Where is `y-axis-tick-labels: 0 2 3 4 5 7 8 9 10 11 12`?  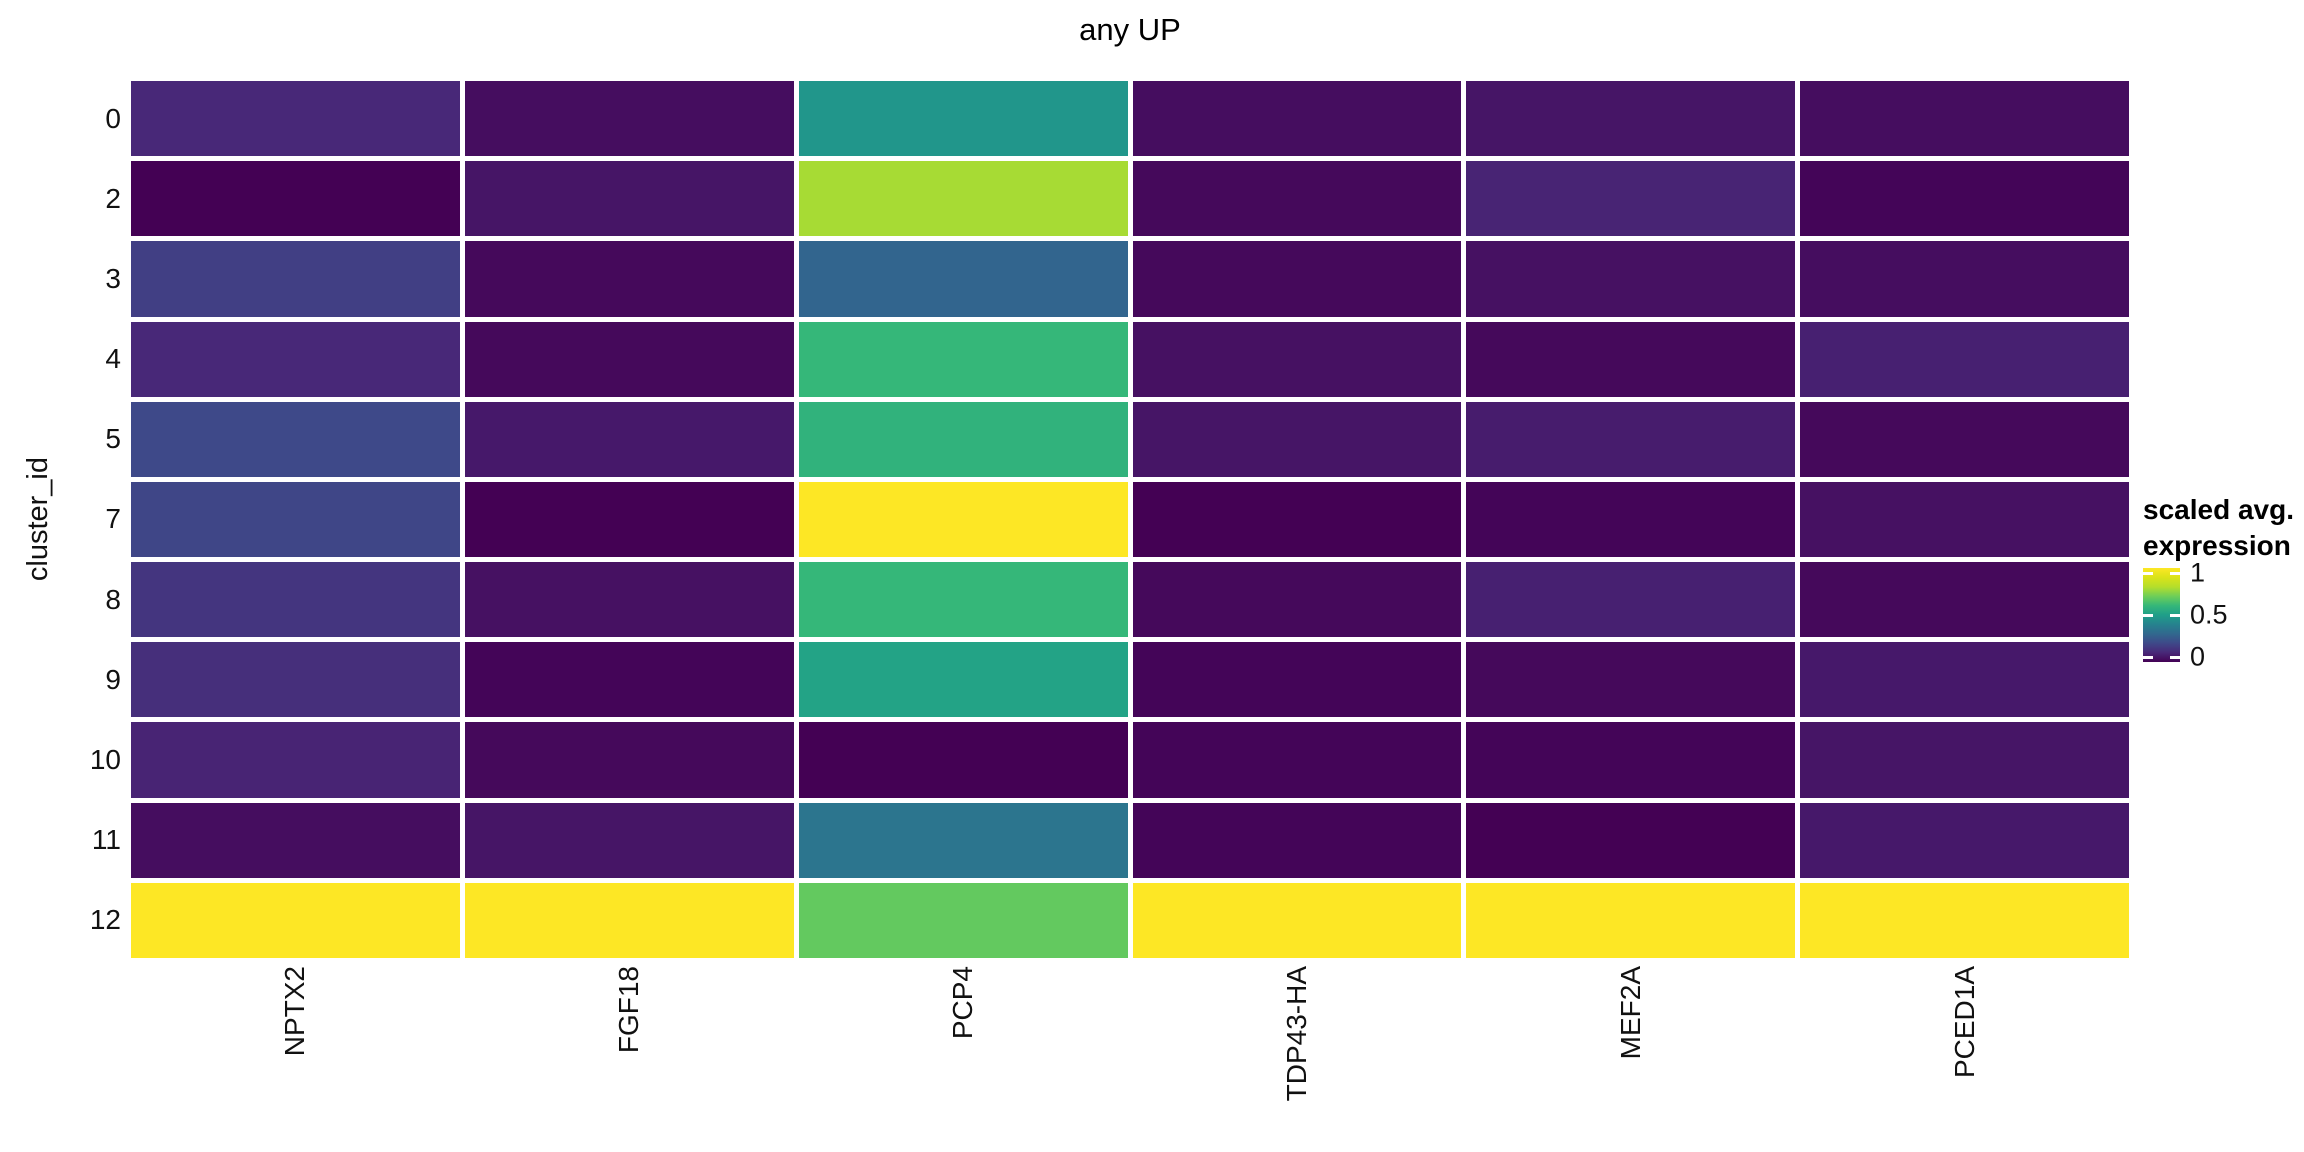
y-axis-tick-labels: 0 2 3 4 5 7 8 9 10 11 12 is located at coordinates (60, 519).